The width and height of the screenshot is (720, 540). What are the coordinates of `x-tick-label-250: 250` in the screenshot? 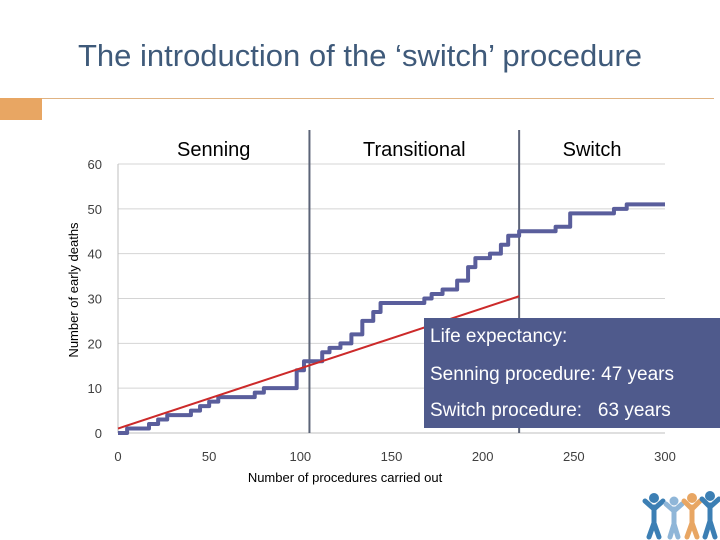 It's located at (574, 456).